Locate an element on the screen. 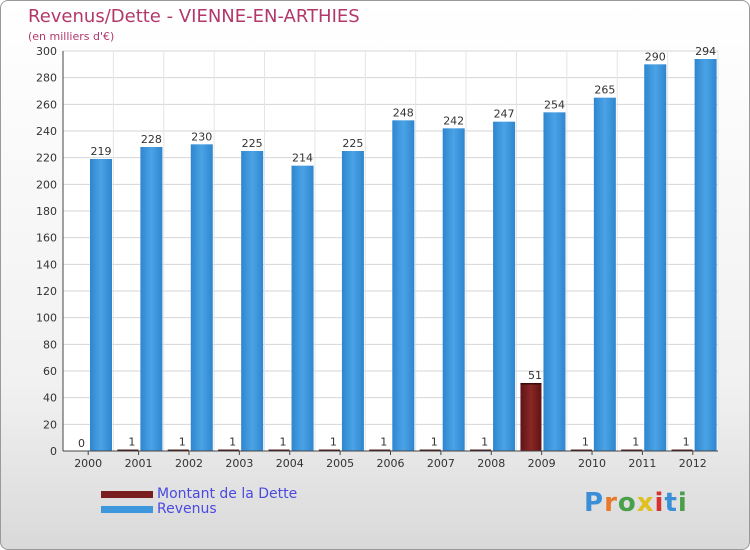 The height and width of the screenshot is (550, 750). data-label-dette: 51 is located at coordinates (535, 375).